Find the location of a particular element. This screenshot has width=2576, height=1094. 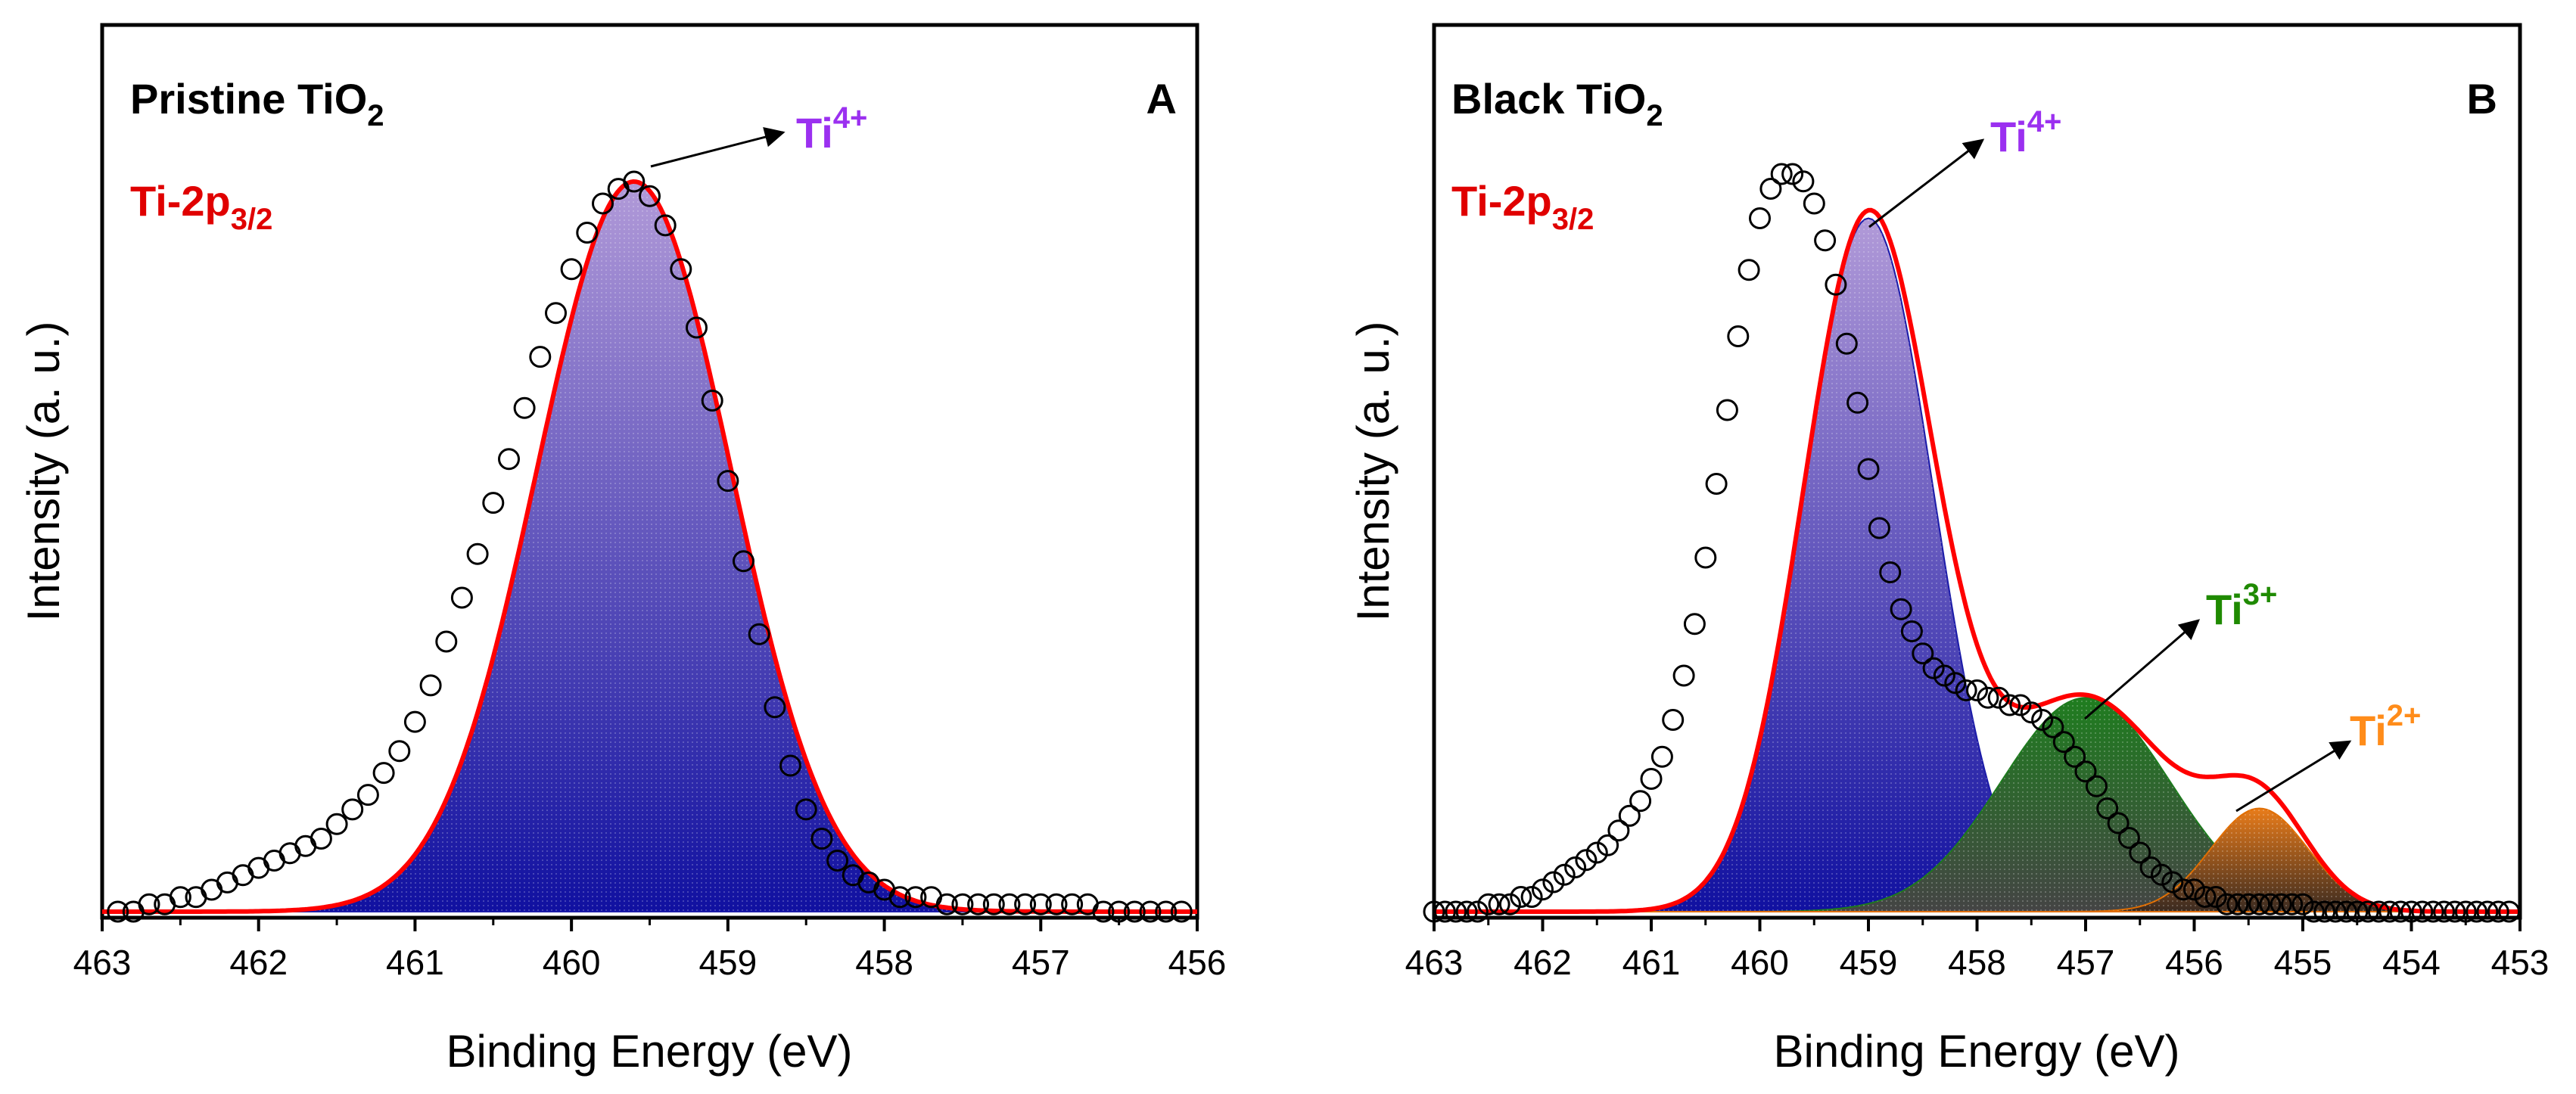

state-label-a: Ti-2p3/2 is located at coordinates (201, 206).